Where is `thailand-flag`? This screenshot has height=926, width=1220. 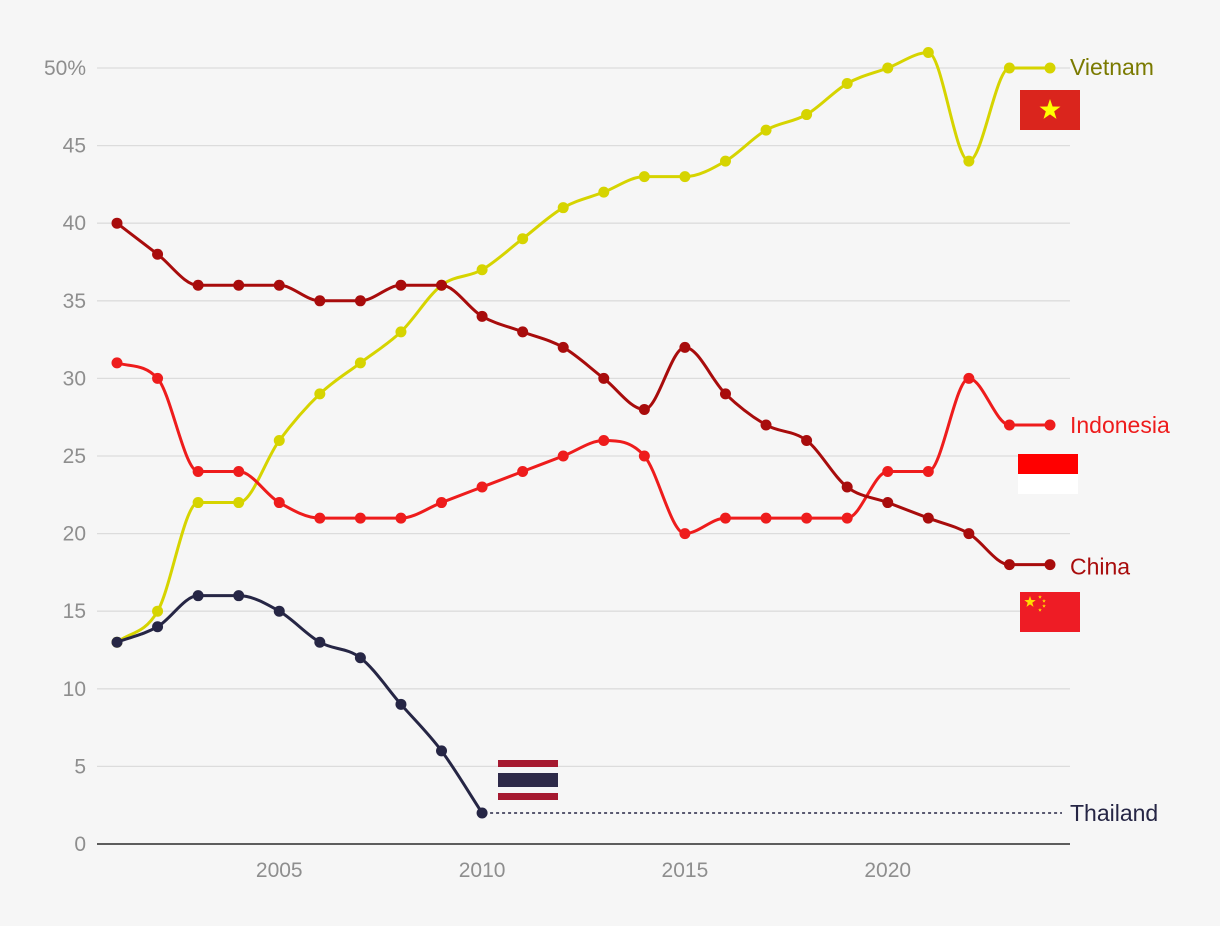 thailand-flag is located at coordinates (528, 780).